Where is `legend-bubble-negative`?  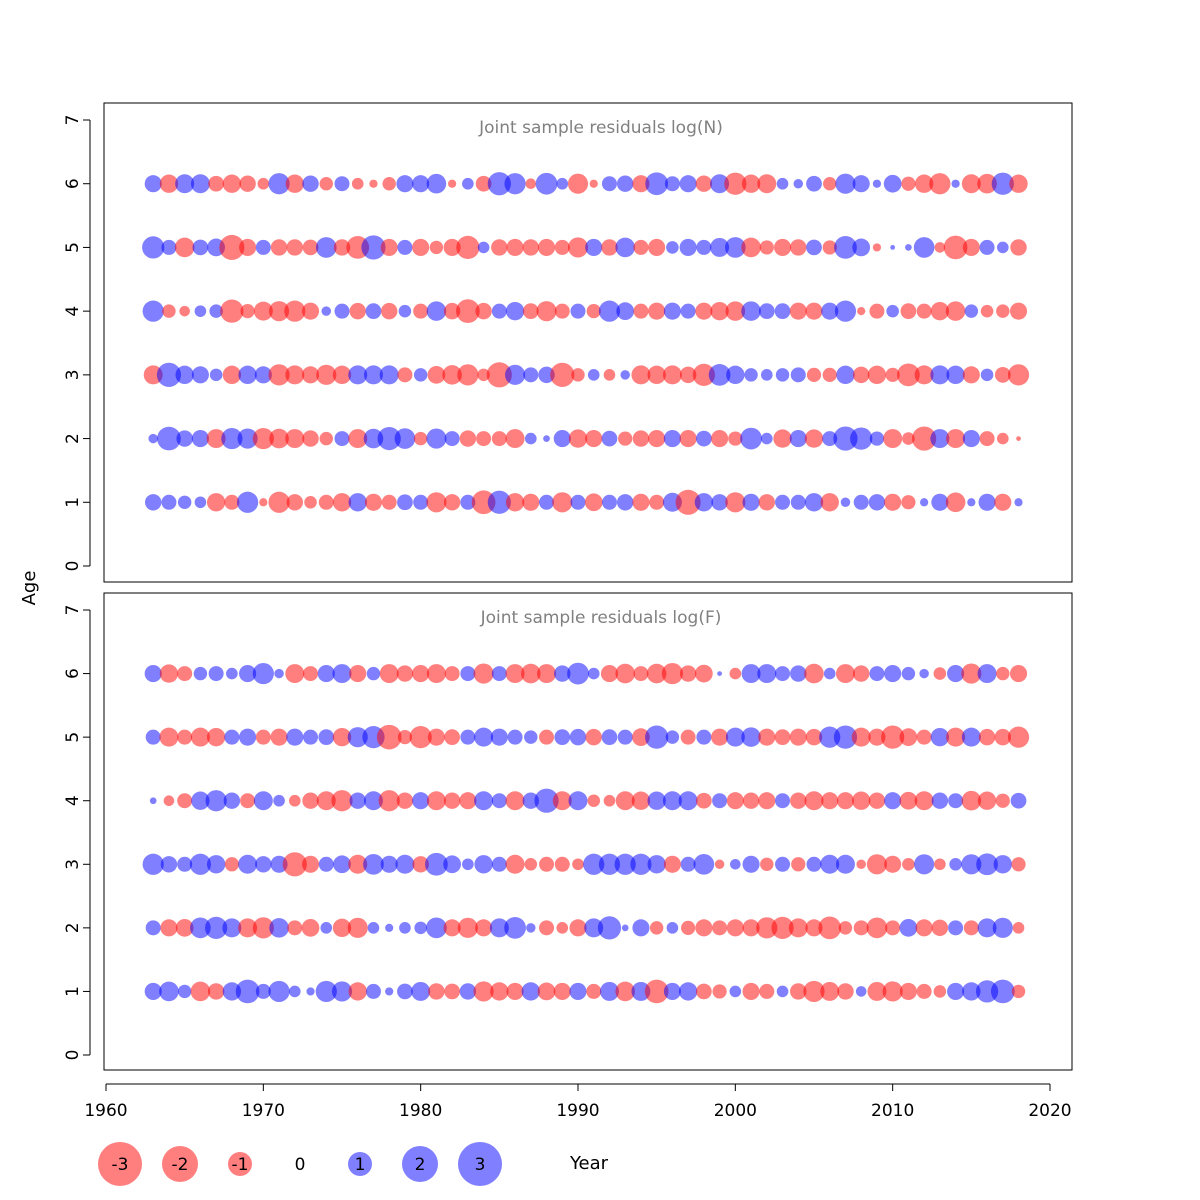
legend-bubble-negative is located at coordinates (180, 1164).